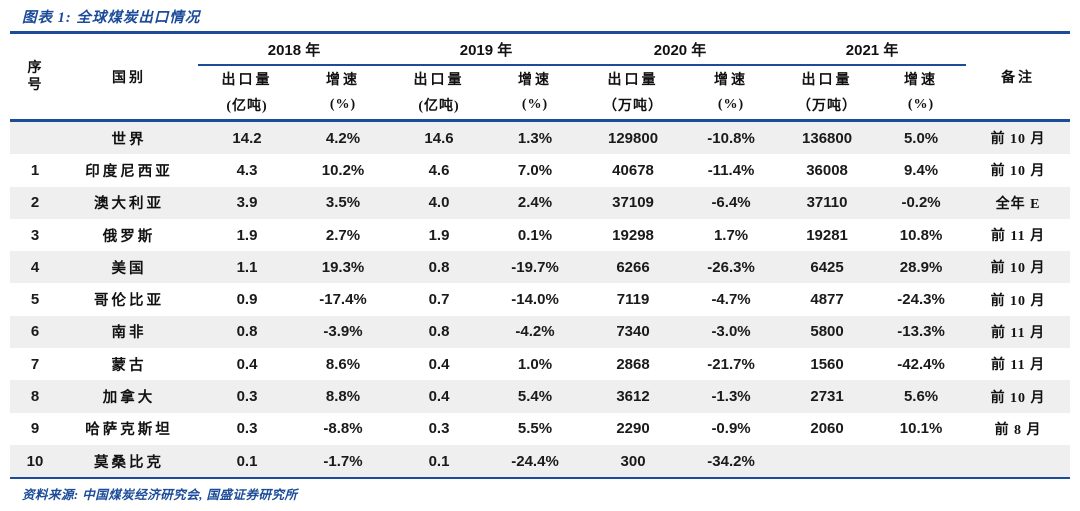 The image size is (1080, 511). I want to click on header-seq: 序 号, so click(35, 77).